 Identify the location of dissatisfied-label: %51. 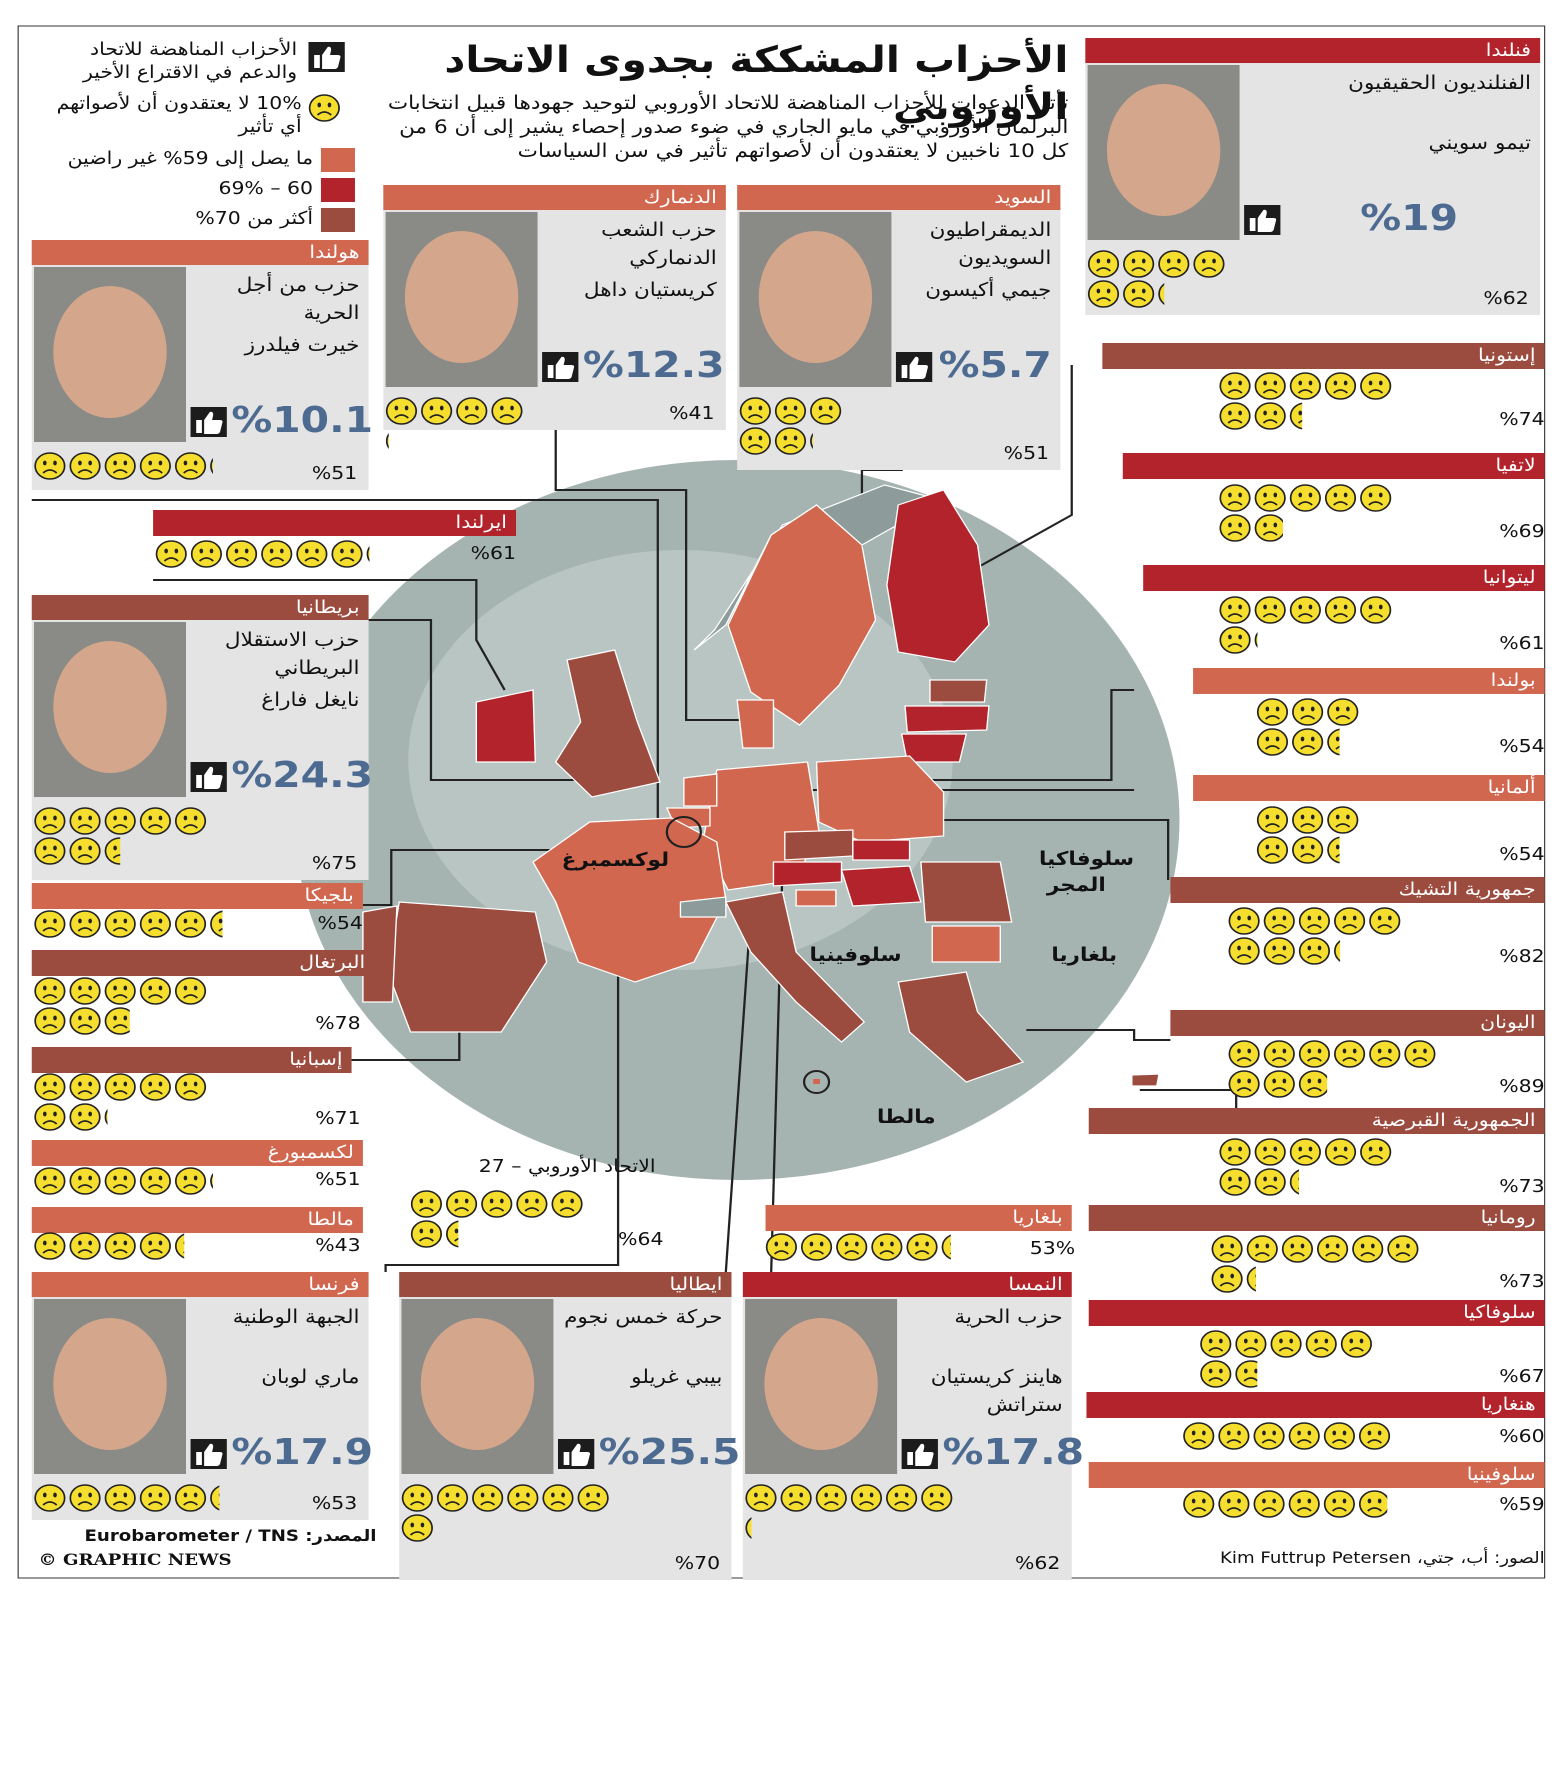
(334, 473).